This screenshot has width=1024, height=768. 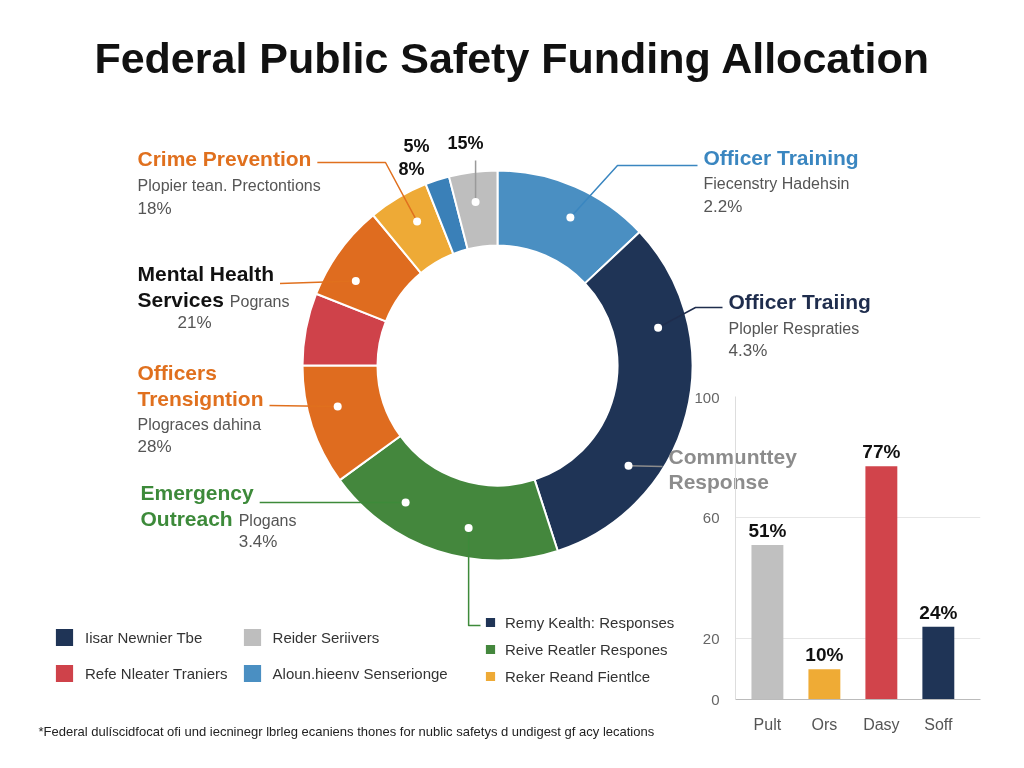 I want to click on y-tick-label: 60, so click(x=711, y=517).